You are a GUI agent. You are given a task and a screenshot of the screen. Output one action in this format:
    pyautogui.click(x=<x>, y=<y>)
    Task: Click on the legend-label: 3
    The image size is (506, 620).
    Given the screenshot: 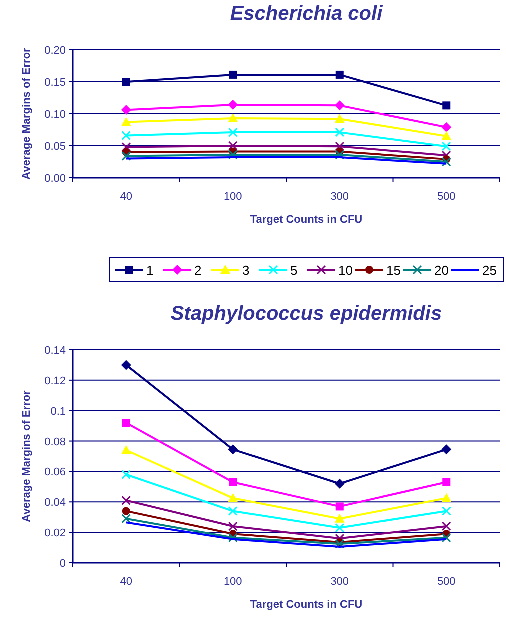 What is the action you would take?
    pyautogui.click(x=246, y=270)
    